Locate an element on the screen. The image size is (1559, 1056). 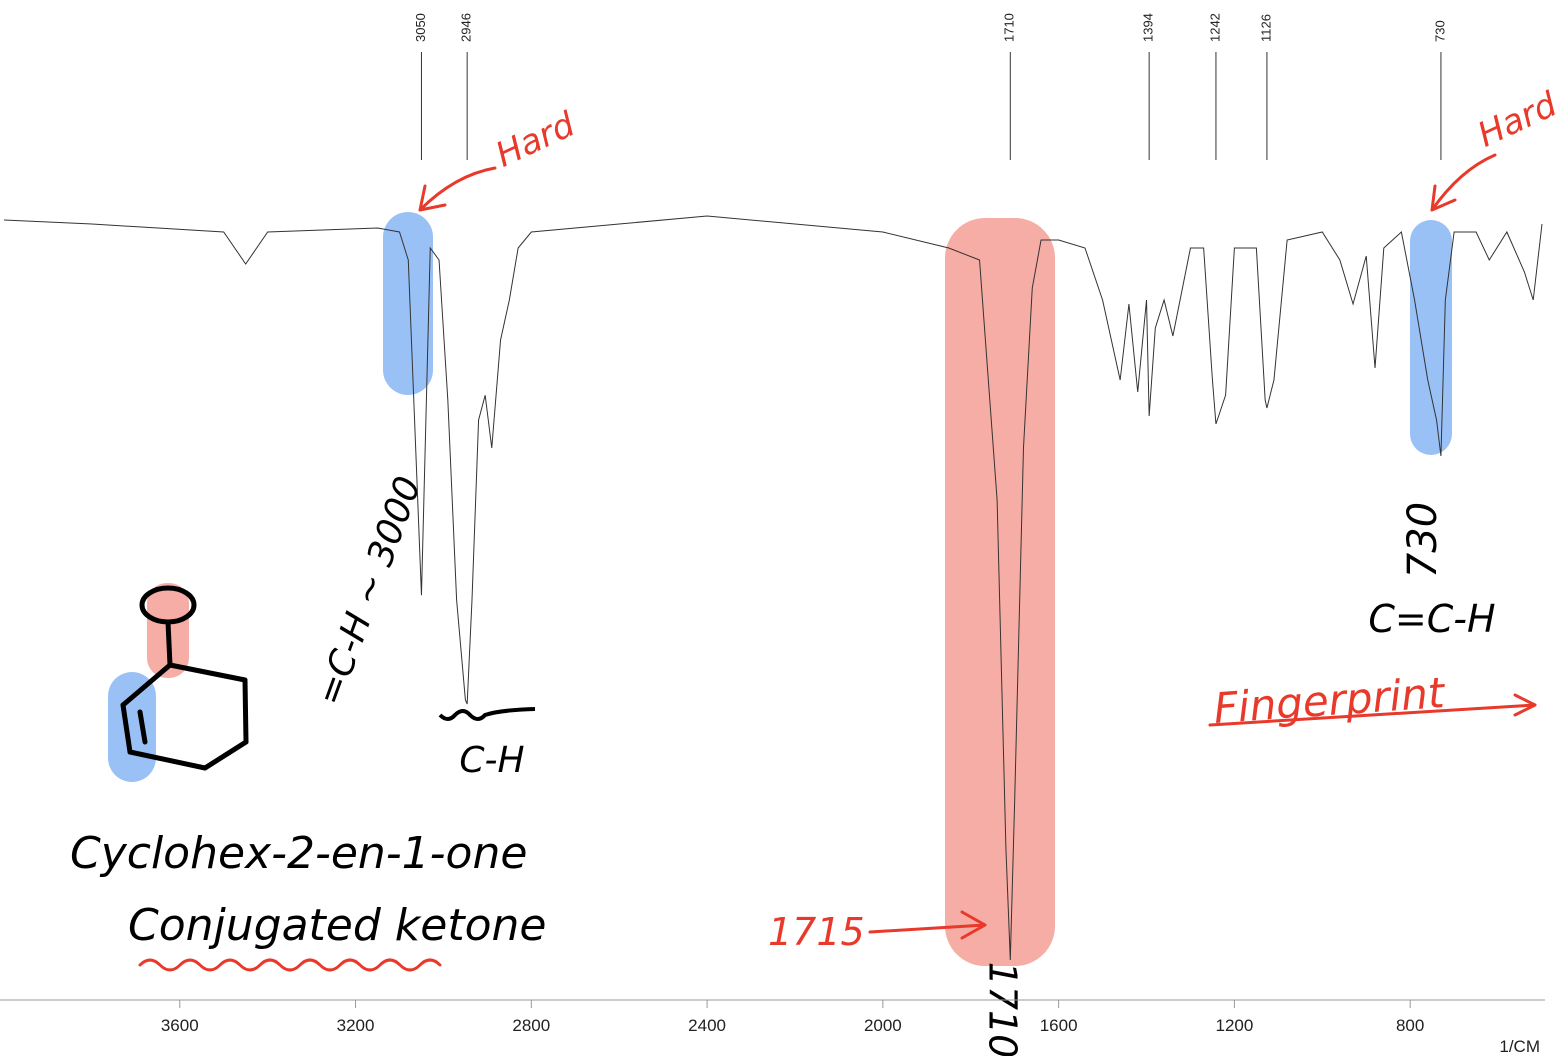
annotation: =C-H ~ 3000 is located at coordinates (369, 591).